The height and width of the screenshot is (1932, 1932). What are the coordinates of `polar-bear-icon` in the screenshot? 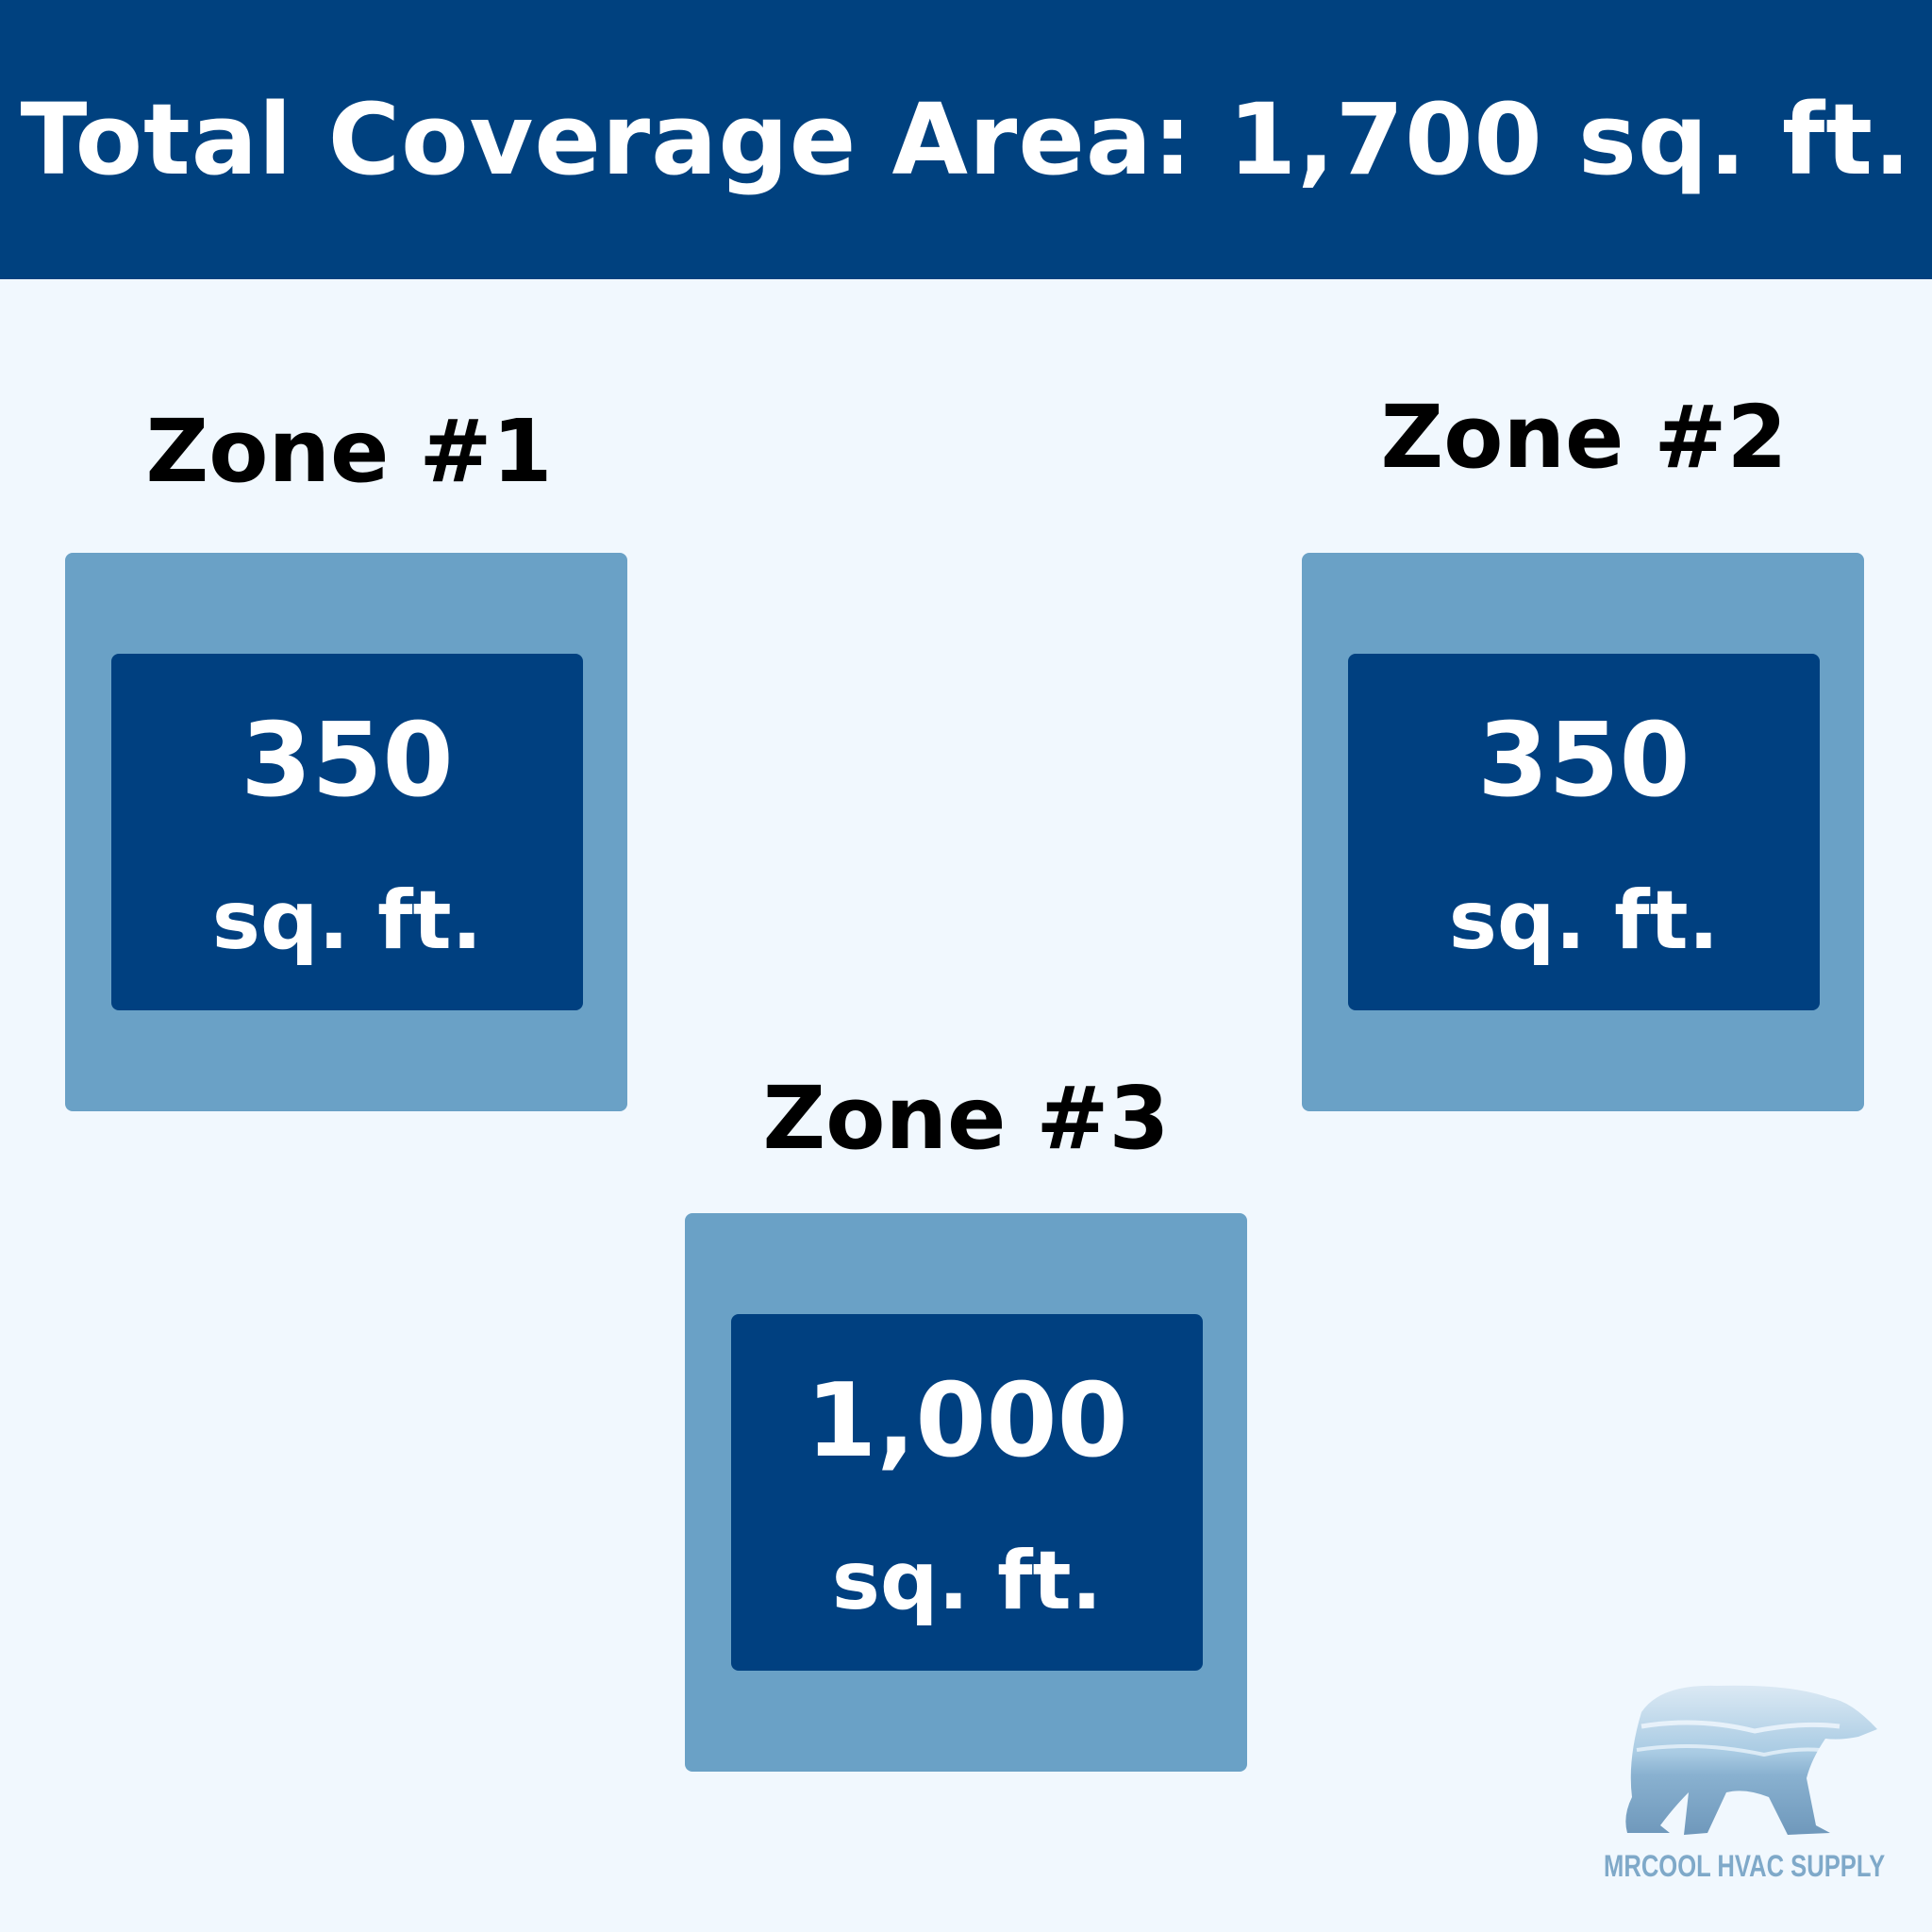 It's located at (1751, 1760).